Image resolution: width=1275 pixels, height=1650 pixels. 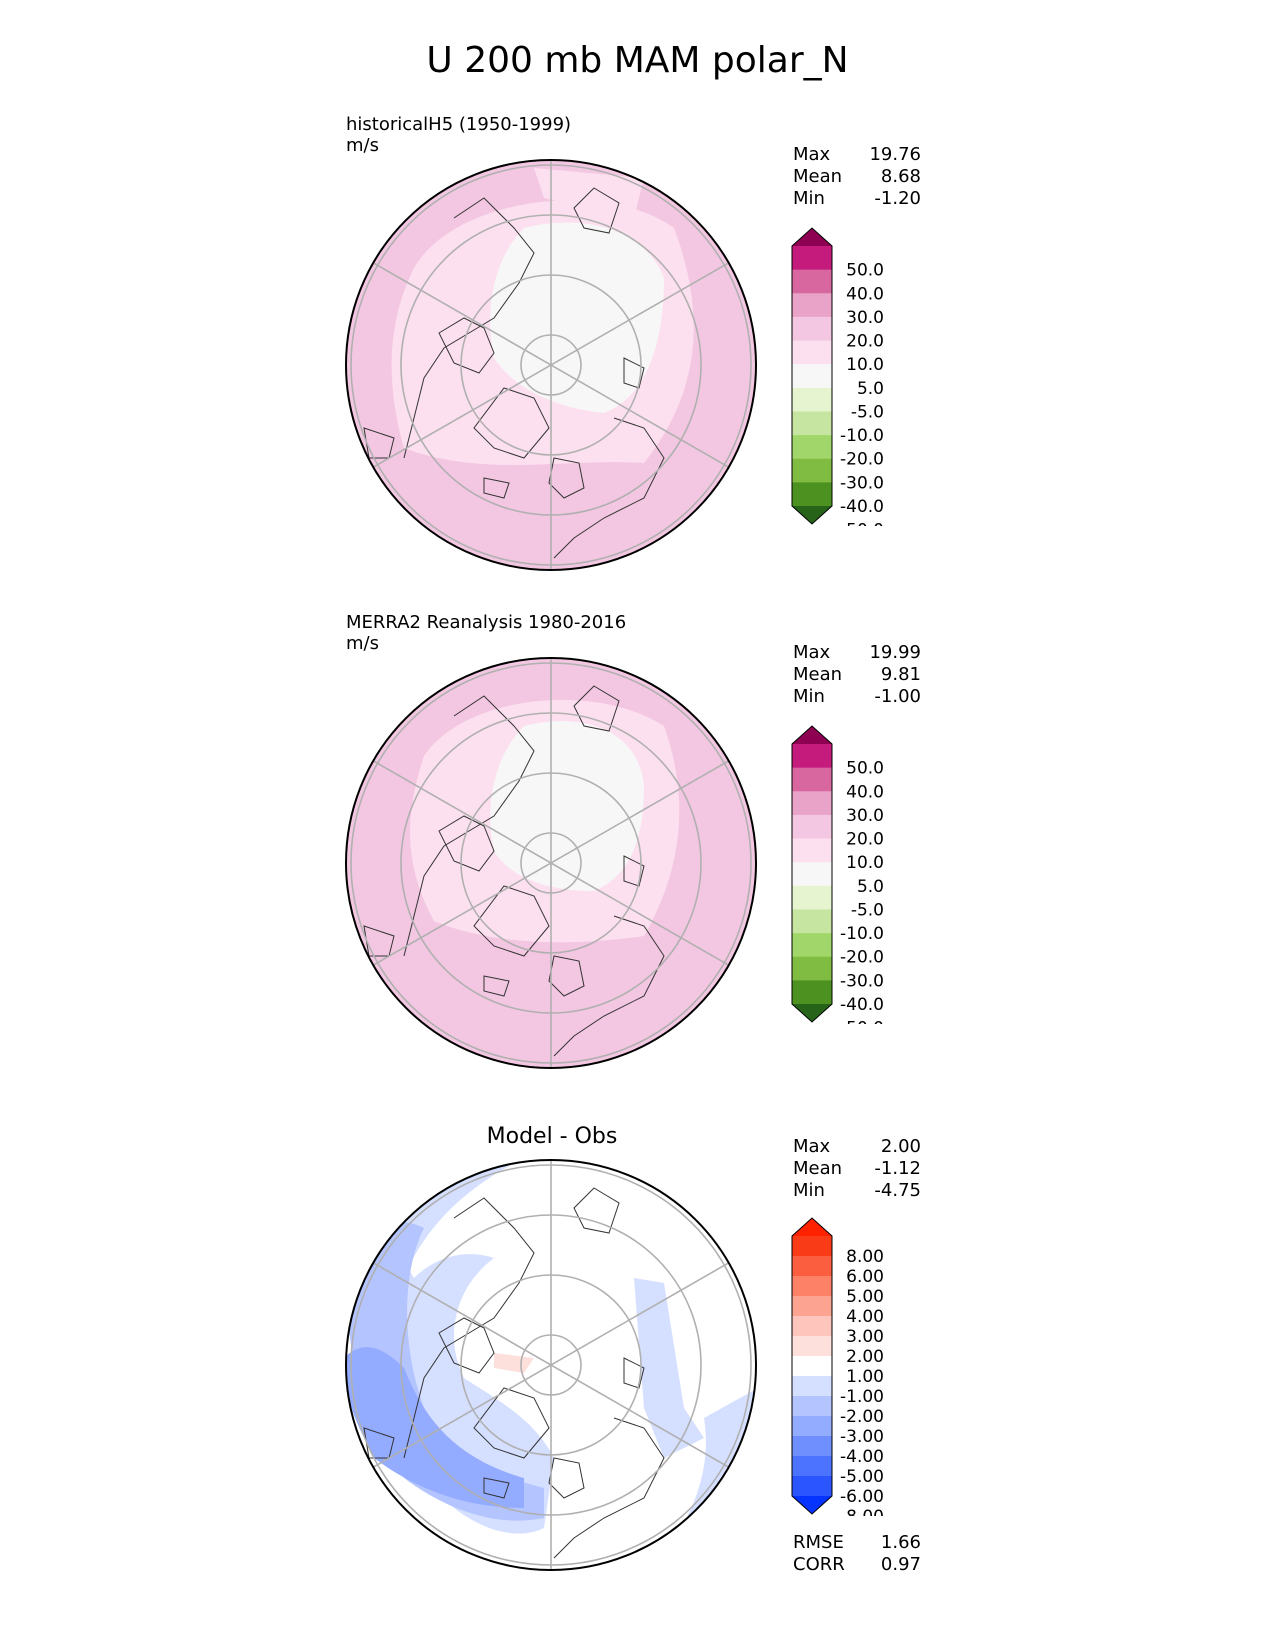 I want to click on coastlines, so click(x=514, y=373).